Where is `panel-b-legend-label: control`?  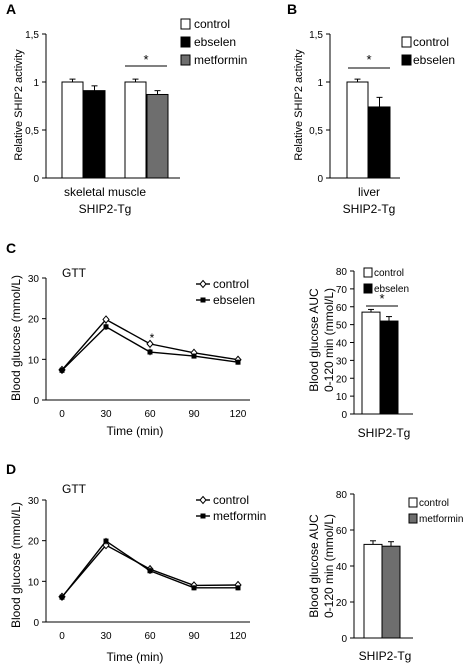 panel-b-legend-label: control is located at coordinates (431, 42).